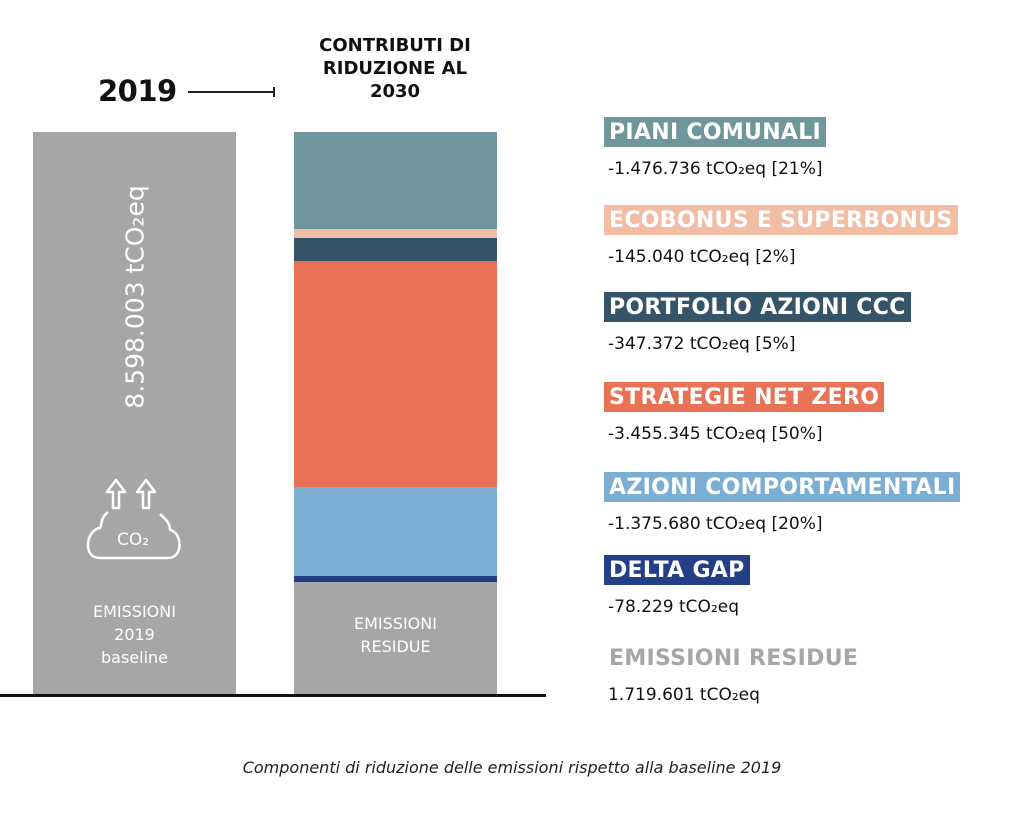 The image size is (1024, 833). I want to click on legend-value: 1.719.601 tCO₂eq, so click(684, 695).